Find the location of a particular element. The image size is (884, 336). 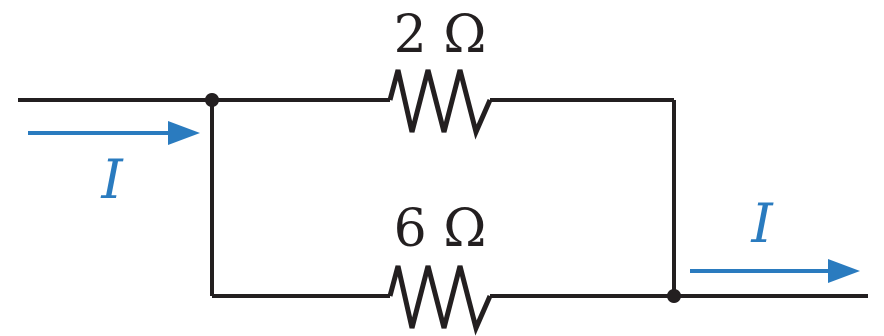

junction-node-right is located at coordinates (674, 296).